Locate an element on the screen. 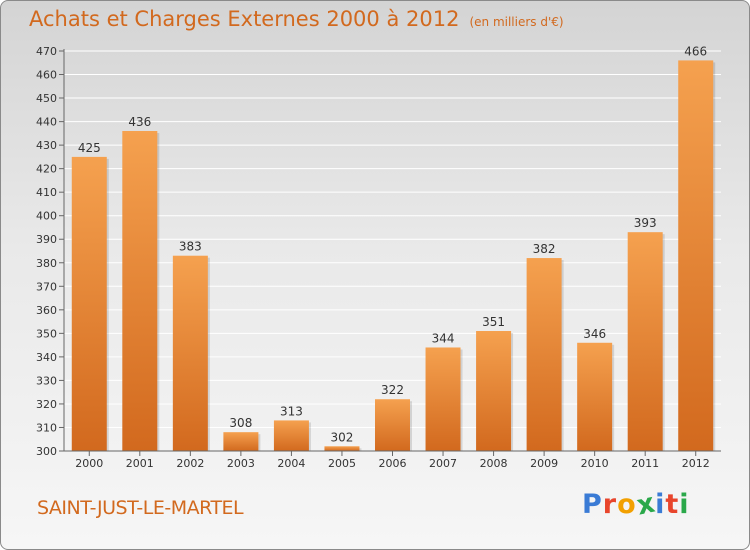  data-label: 346 is located at coordinates (594, 334).